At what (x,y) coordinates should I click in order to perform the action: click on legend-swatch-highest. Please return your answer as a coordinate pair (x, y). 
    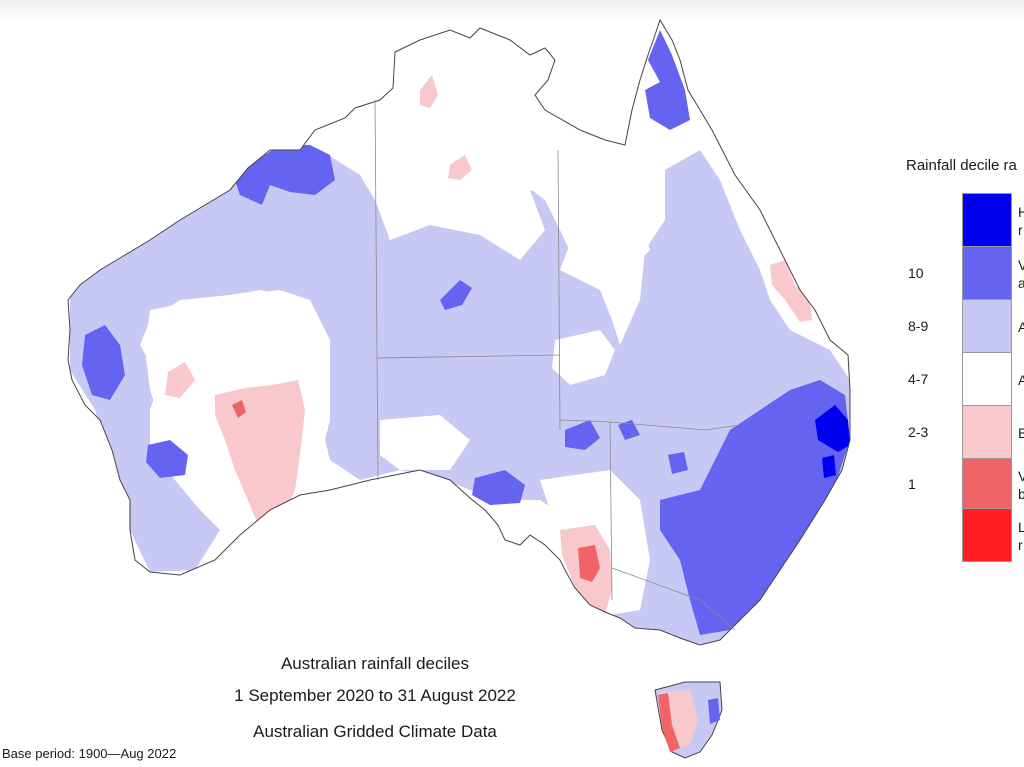
    Looking at the image, I should click on (987, 220).